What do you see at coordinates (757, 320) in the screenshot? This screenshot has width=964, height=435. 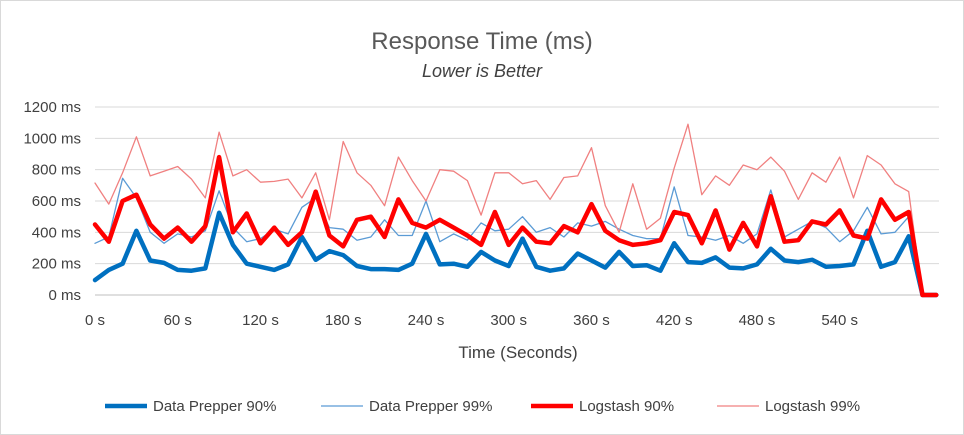 I see `x-tick-label: 480 s` at bounding box center [757, 320].